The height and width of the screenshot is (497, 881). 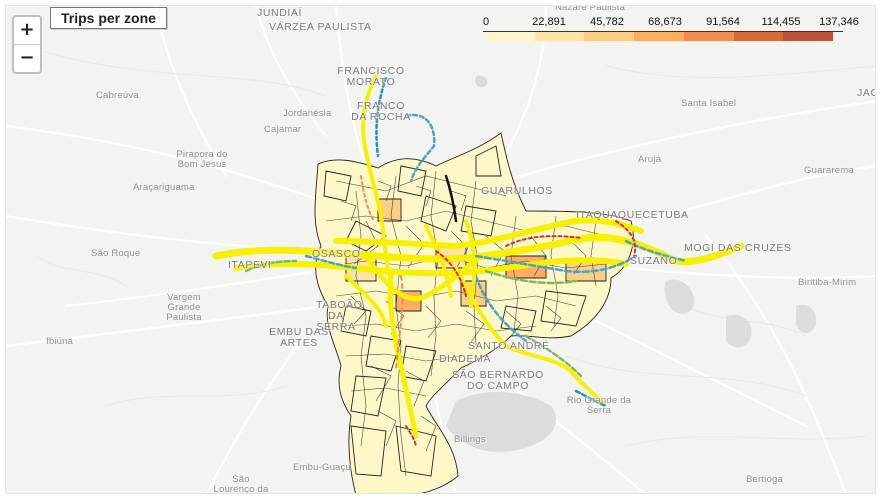 I want to click on place-label: São Roque, so click(x=116, y=253).